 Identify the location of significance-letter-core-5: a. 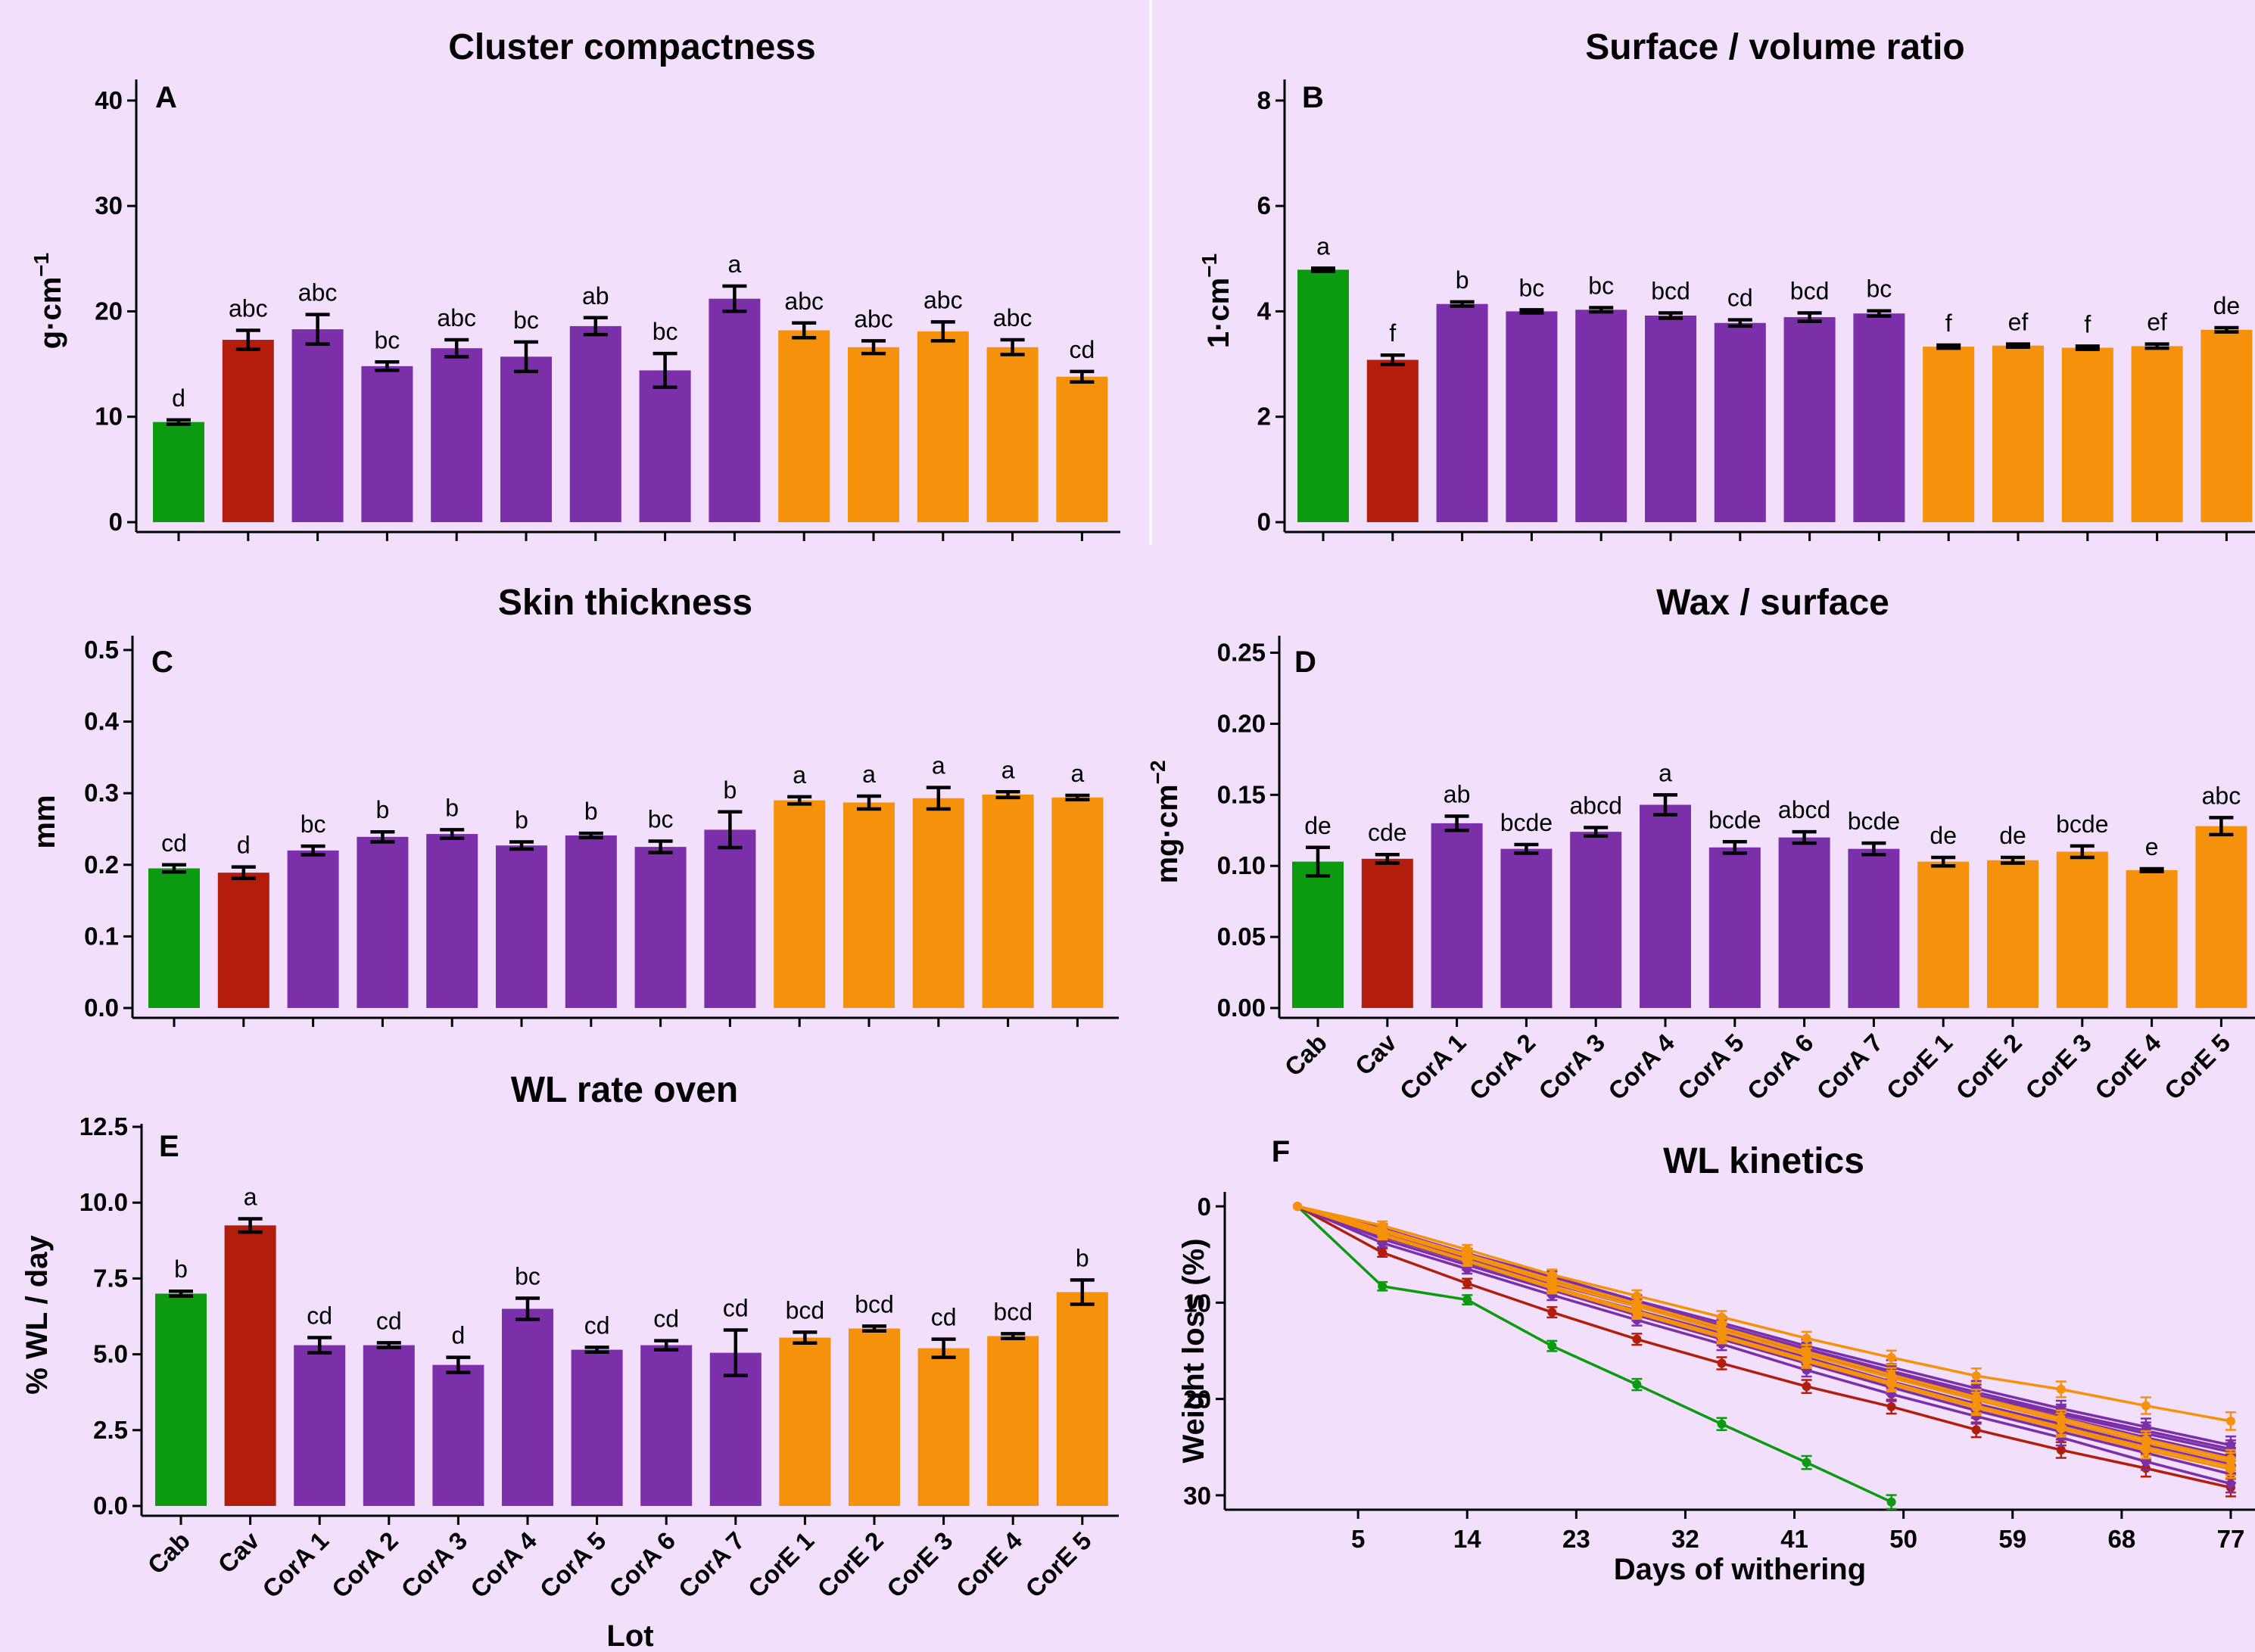
(1078, 773).